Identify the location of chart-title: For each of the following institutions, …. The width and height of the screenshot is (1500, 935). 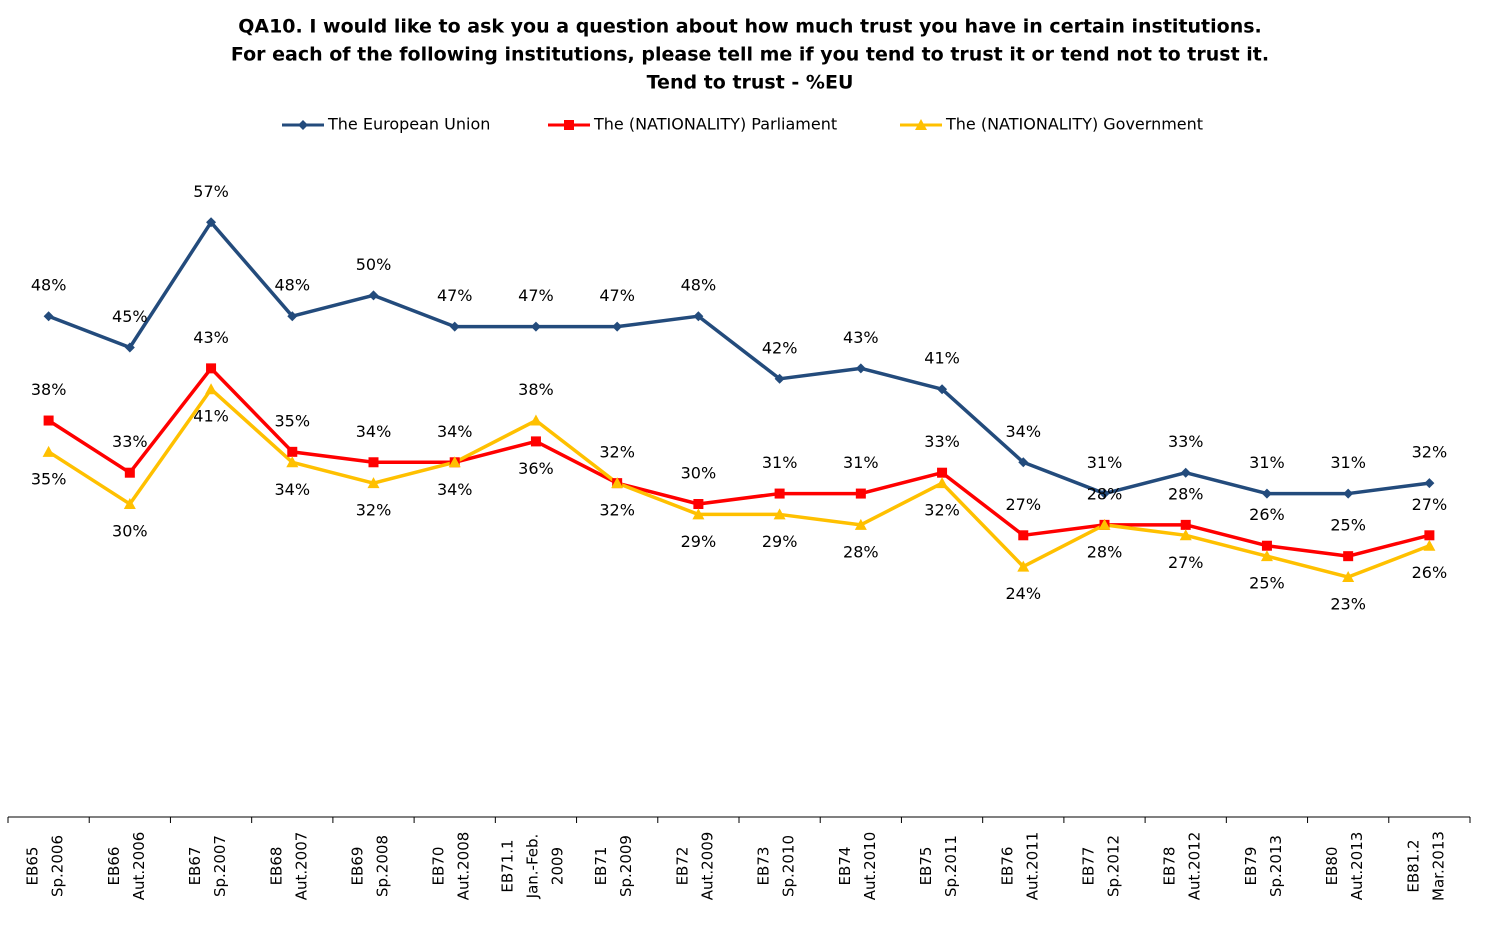
(750, 55).